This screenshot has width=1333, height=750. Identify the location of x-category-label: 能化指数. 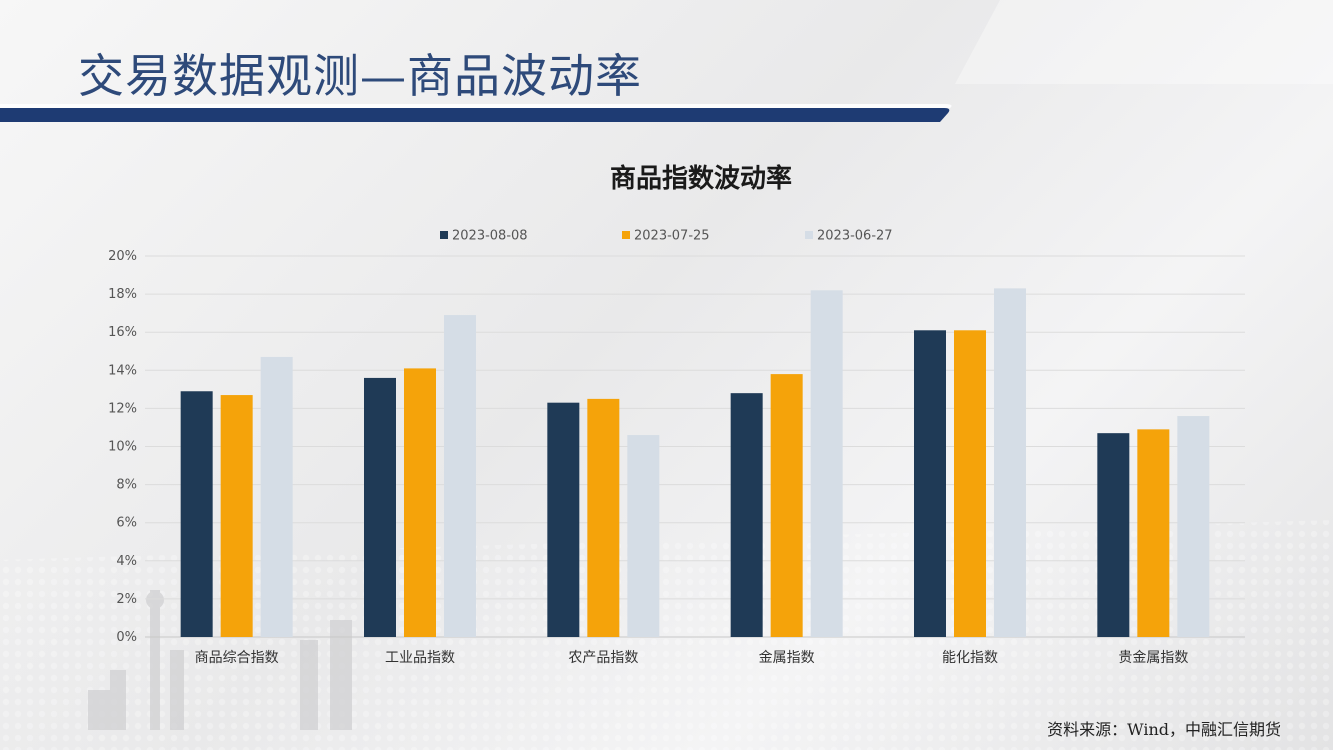
(970, 658).